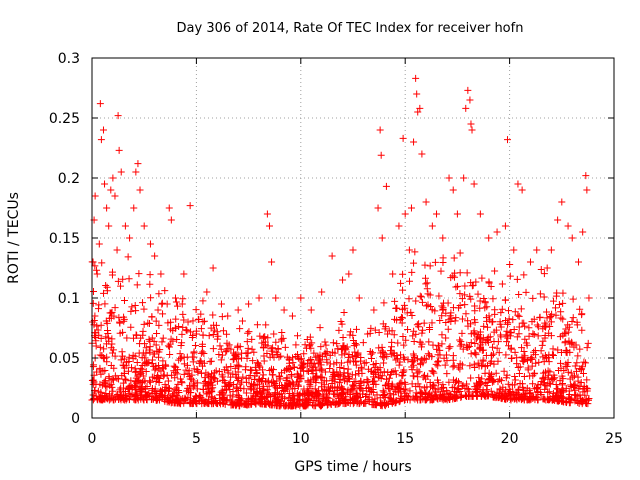  Describe the element at coordinates (196, 439) in the screenshot. I see `x-tick-label: 5` at that location.